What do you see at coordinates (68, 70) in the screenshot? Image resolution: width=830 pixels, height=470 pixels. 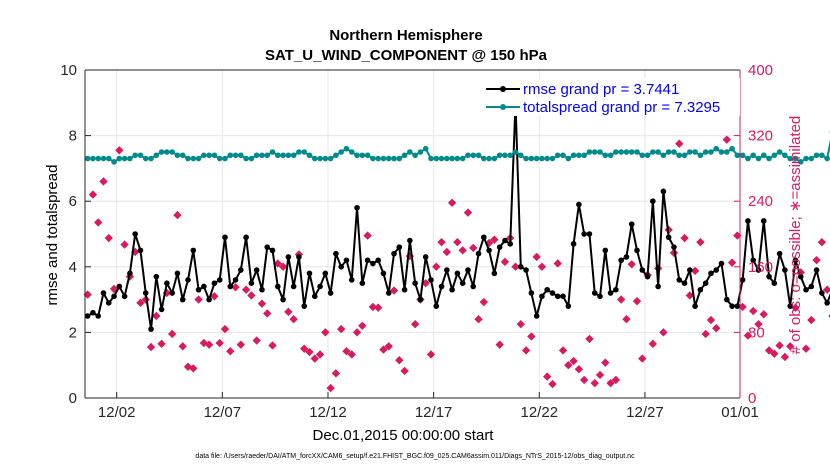 I see `y-left-tick-label: 10` at bounding box center [68, 70].